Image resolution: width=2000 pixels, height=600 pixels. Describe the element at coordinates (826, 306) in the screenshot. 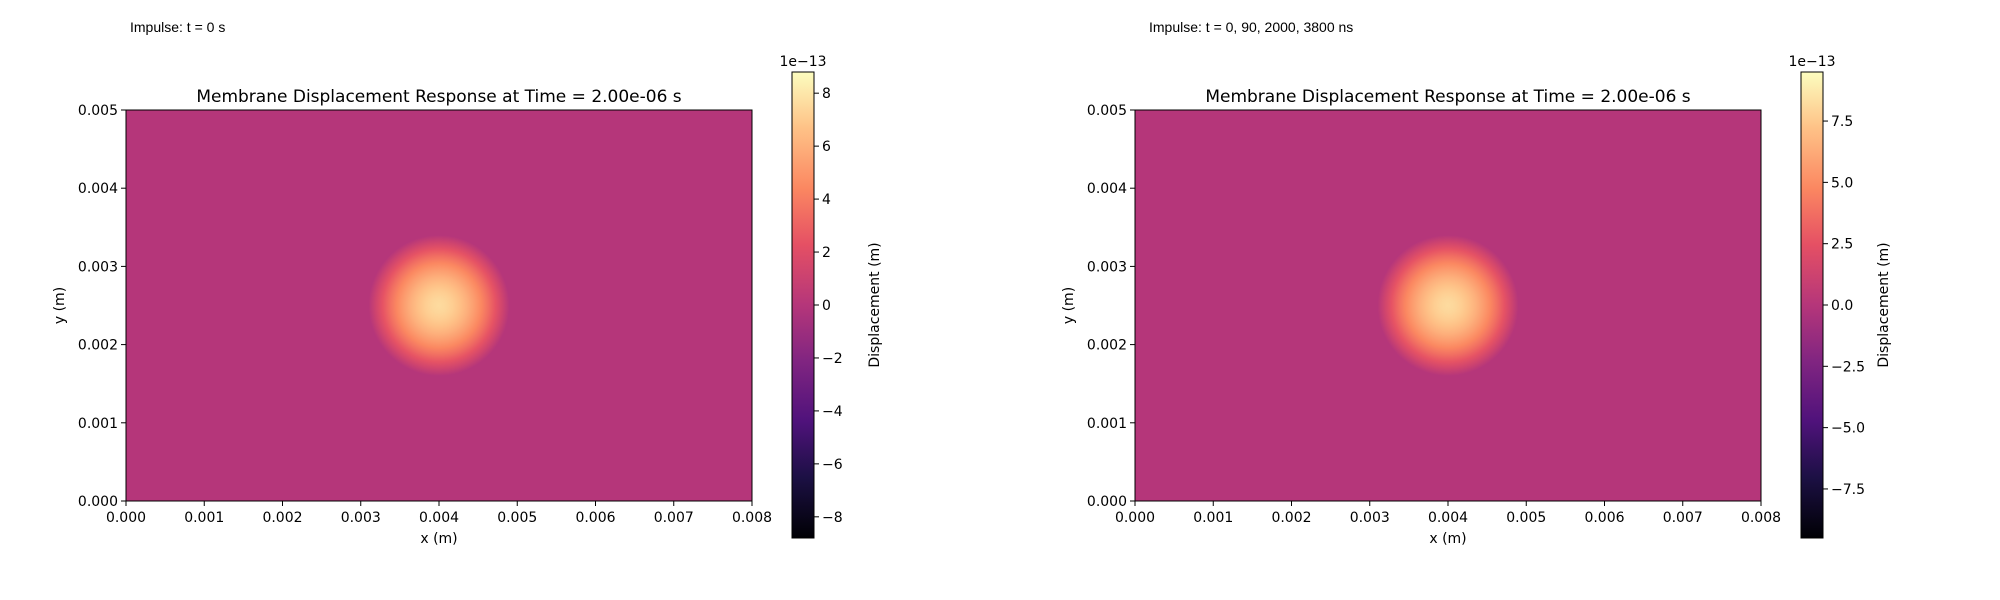

I see `colorbar-tick-label: 0` at that location.